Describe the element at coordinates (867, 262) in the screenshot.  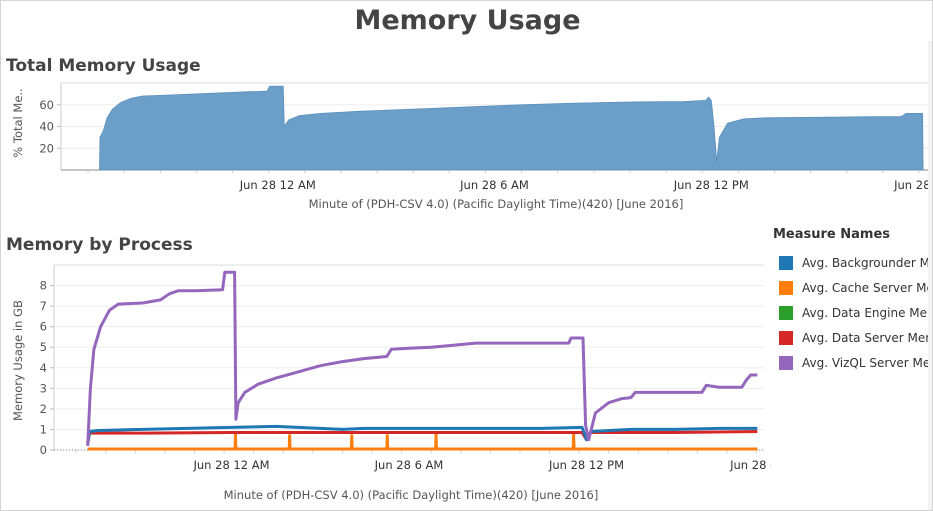
I see `legend-label: Avg. Backgrounder Me..` at that location.